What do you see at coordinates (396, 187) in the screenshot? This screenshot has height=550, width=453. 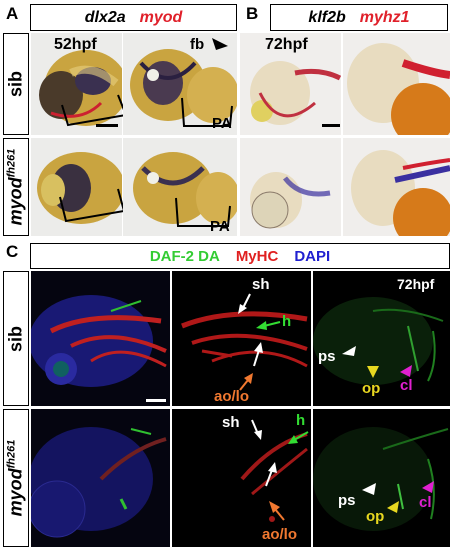 I see `panel-b-mutant-ventral-image` at bounding box center [396, 187].